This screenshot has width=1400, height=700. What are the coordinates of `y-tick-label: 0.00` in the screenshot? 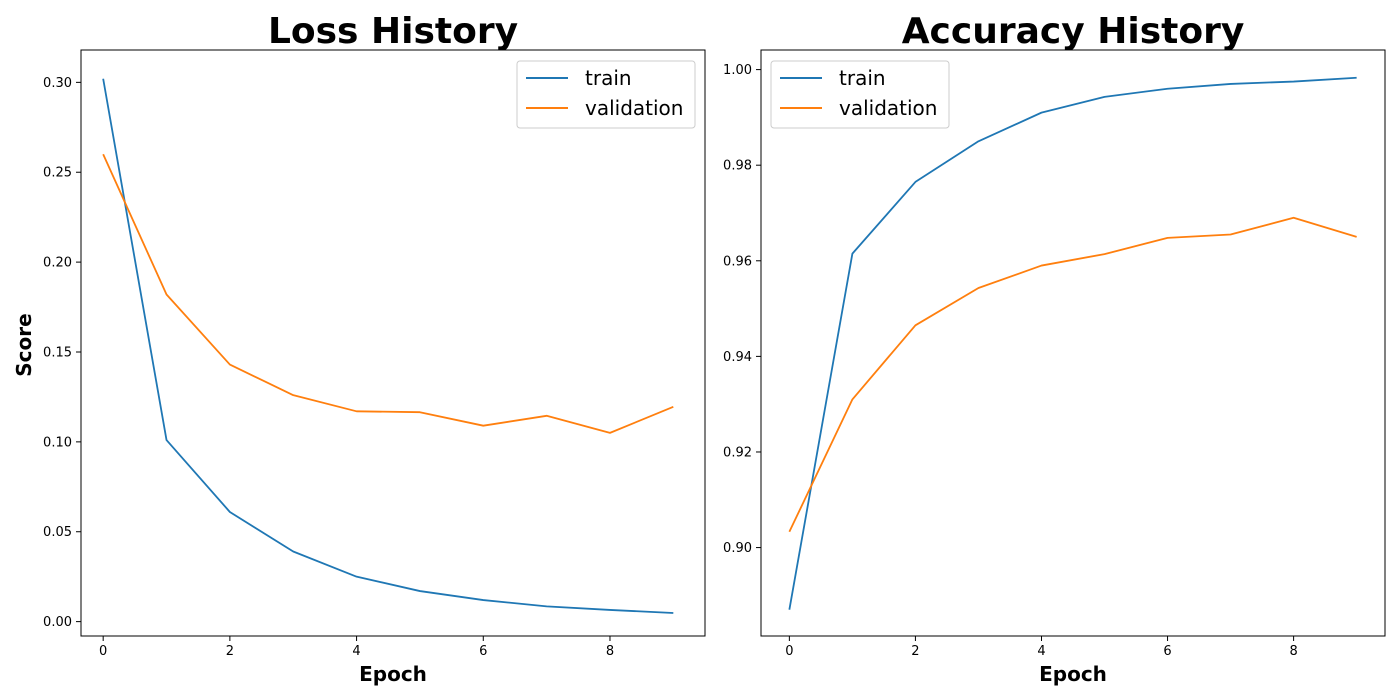 It's located at (57, 622).